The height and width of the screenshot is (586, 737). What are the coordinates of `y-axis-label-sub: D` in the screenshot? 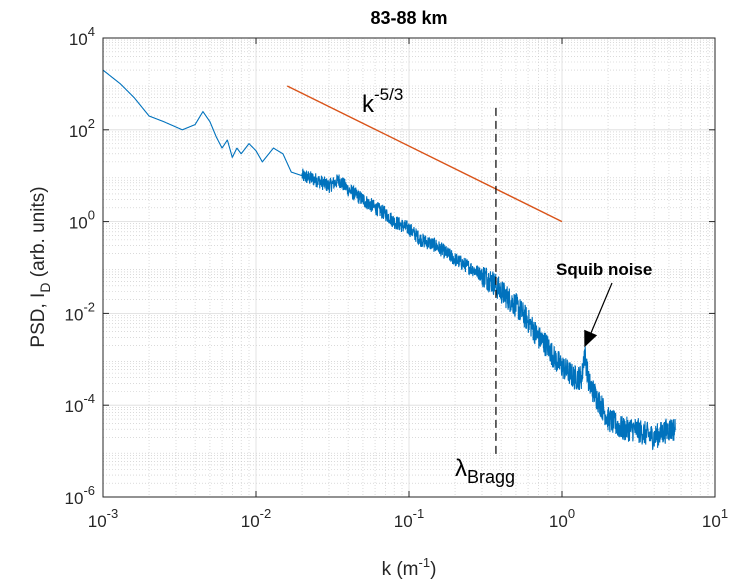 It's located at (45, 288).